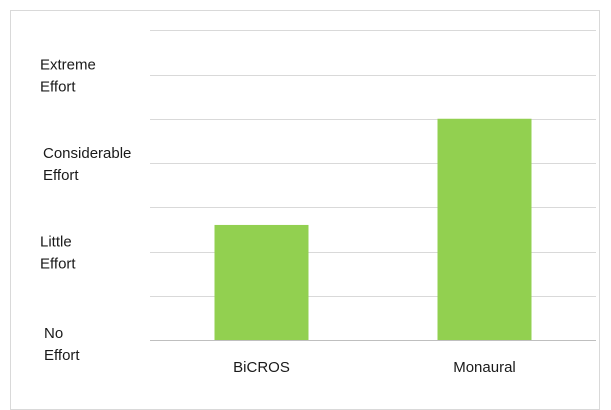 This screenshot has width=611, height=410. What do you see at coordinates (68, 76) in the screenshot?
I see `y-tick-label: Extreme Effort` at bounding box center [68, 76].